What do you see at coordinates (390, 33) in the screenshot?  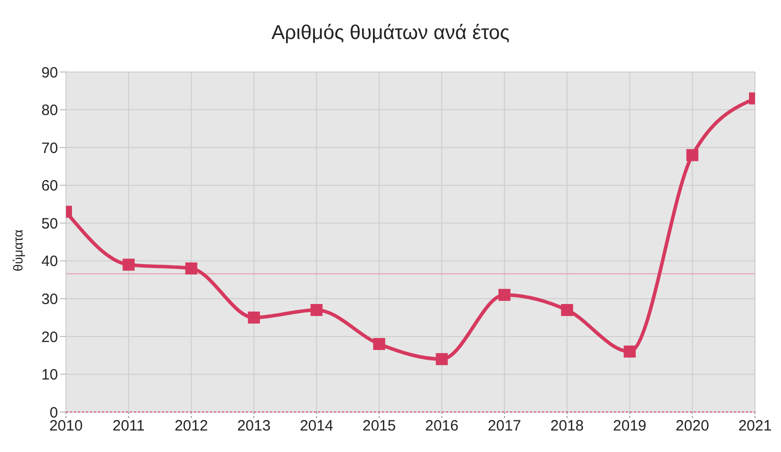 I see `chart-title: Αριθμός θυμάτων ανά έτος` at bounding box center [390, 33].